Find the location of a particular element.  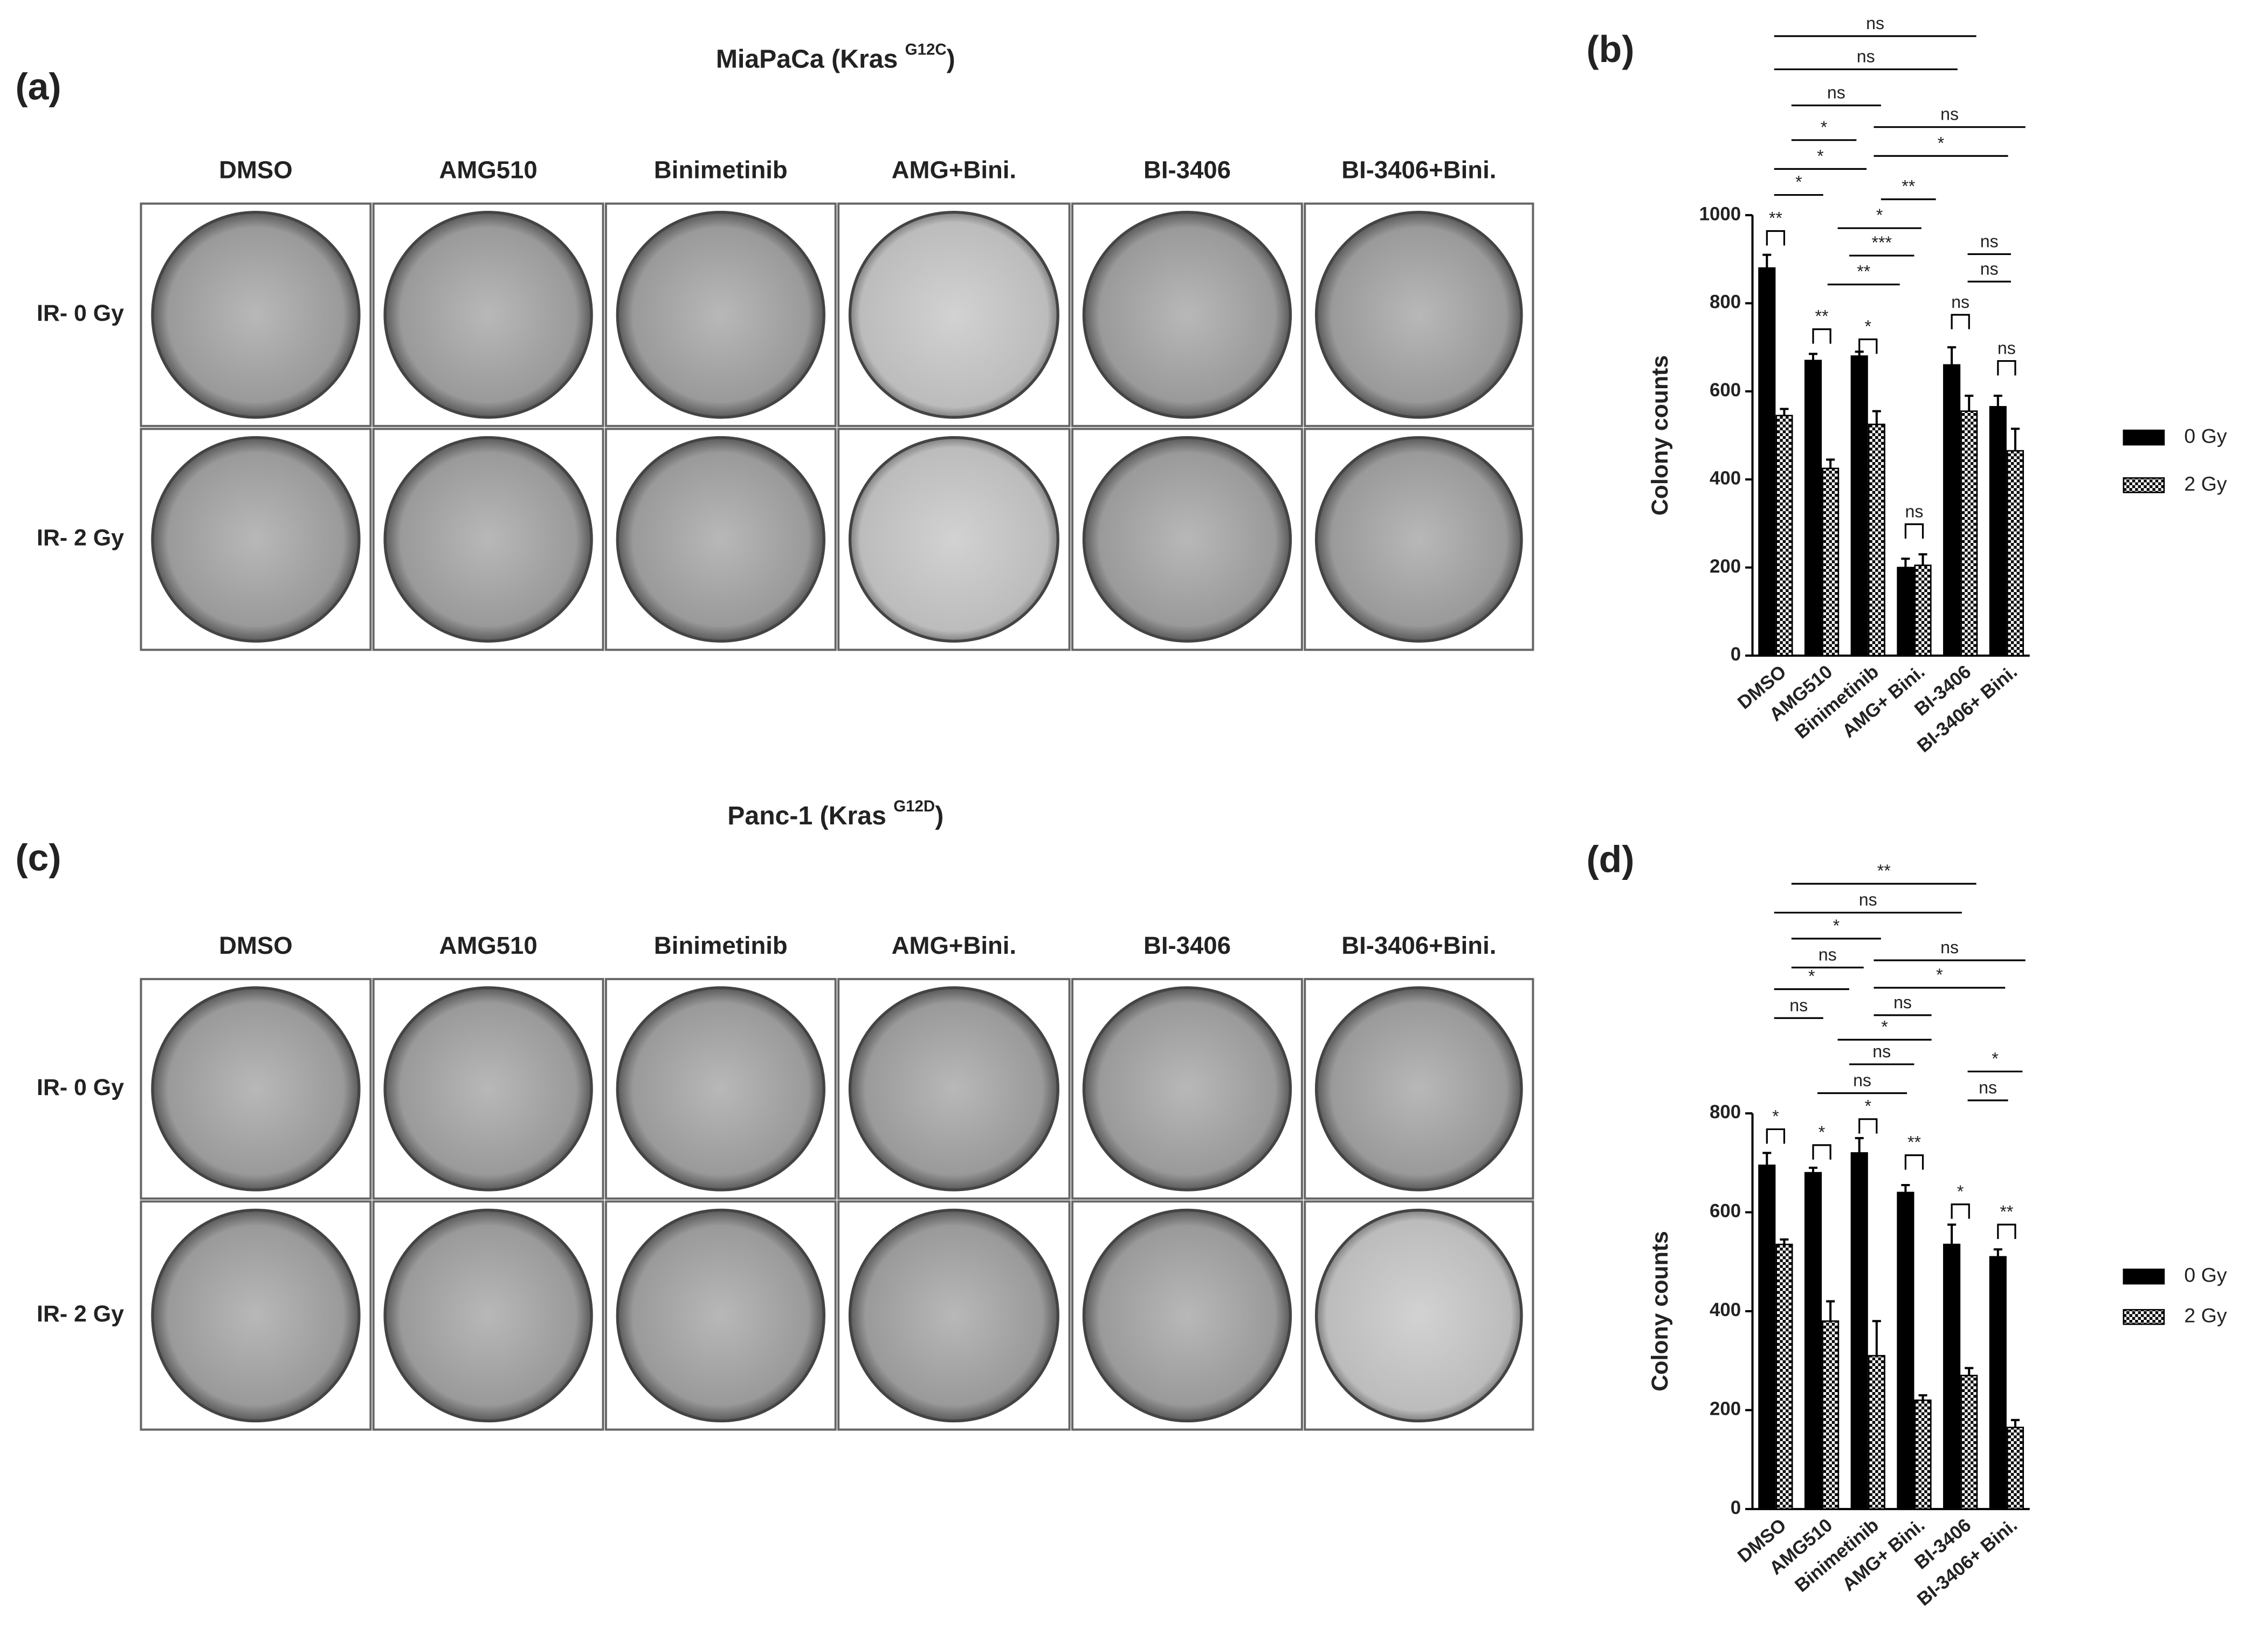

panel-title: MiaPaCa (Kras G12C) is located at coordinates (836, 57).